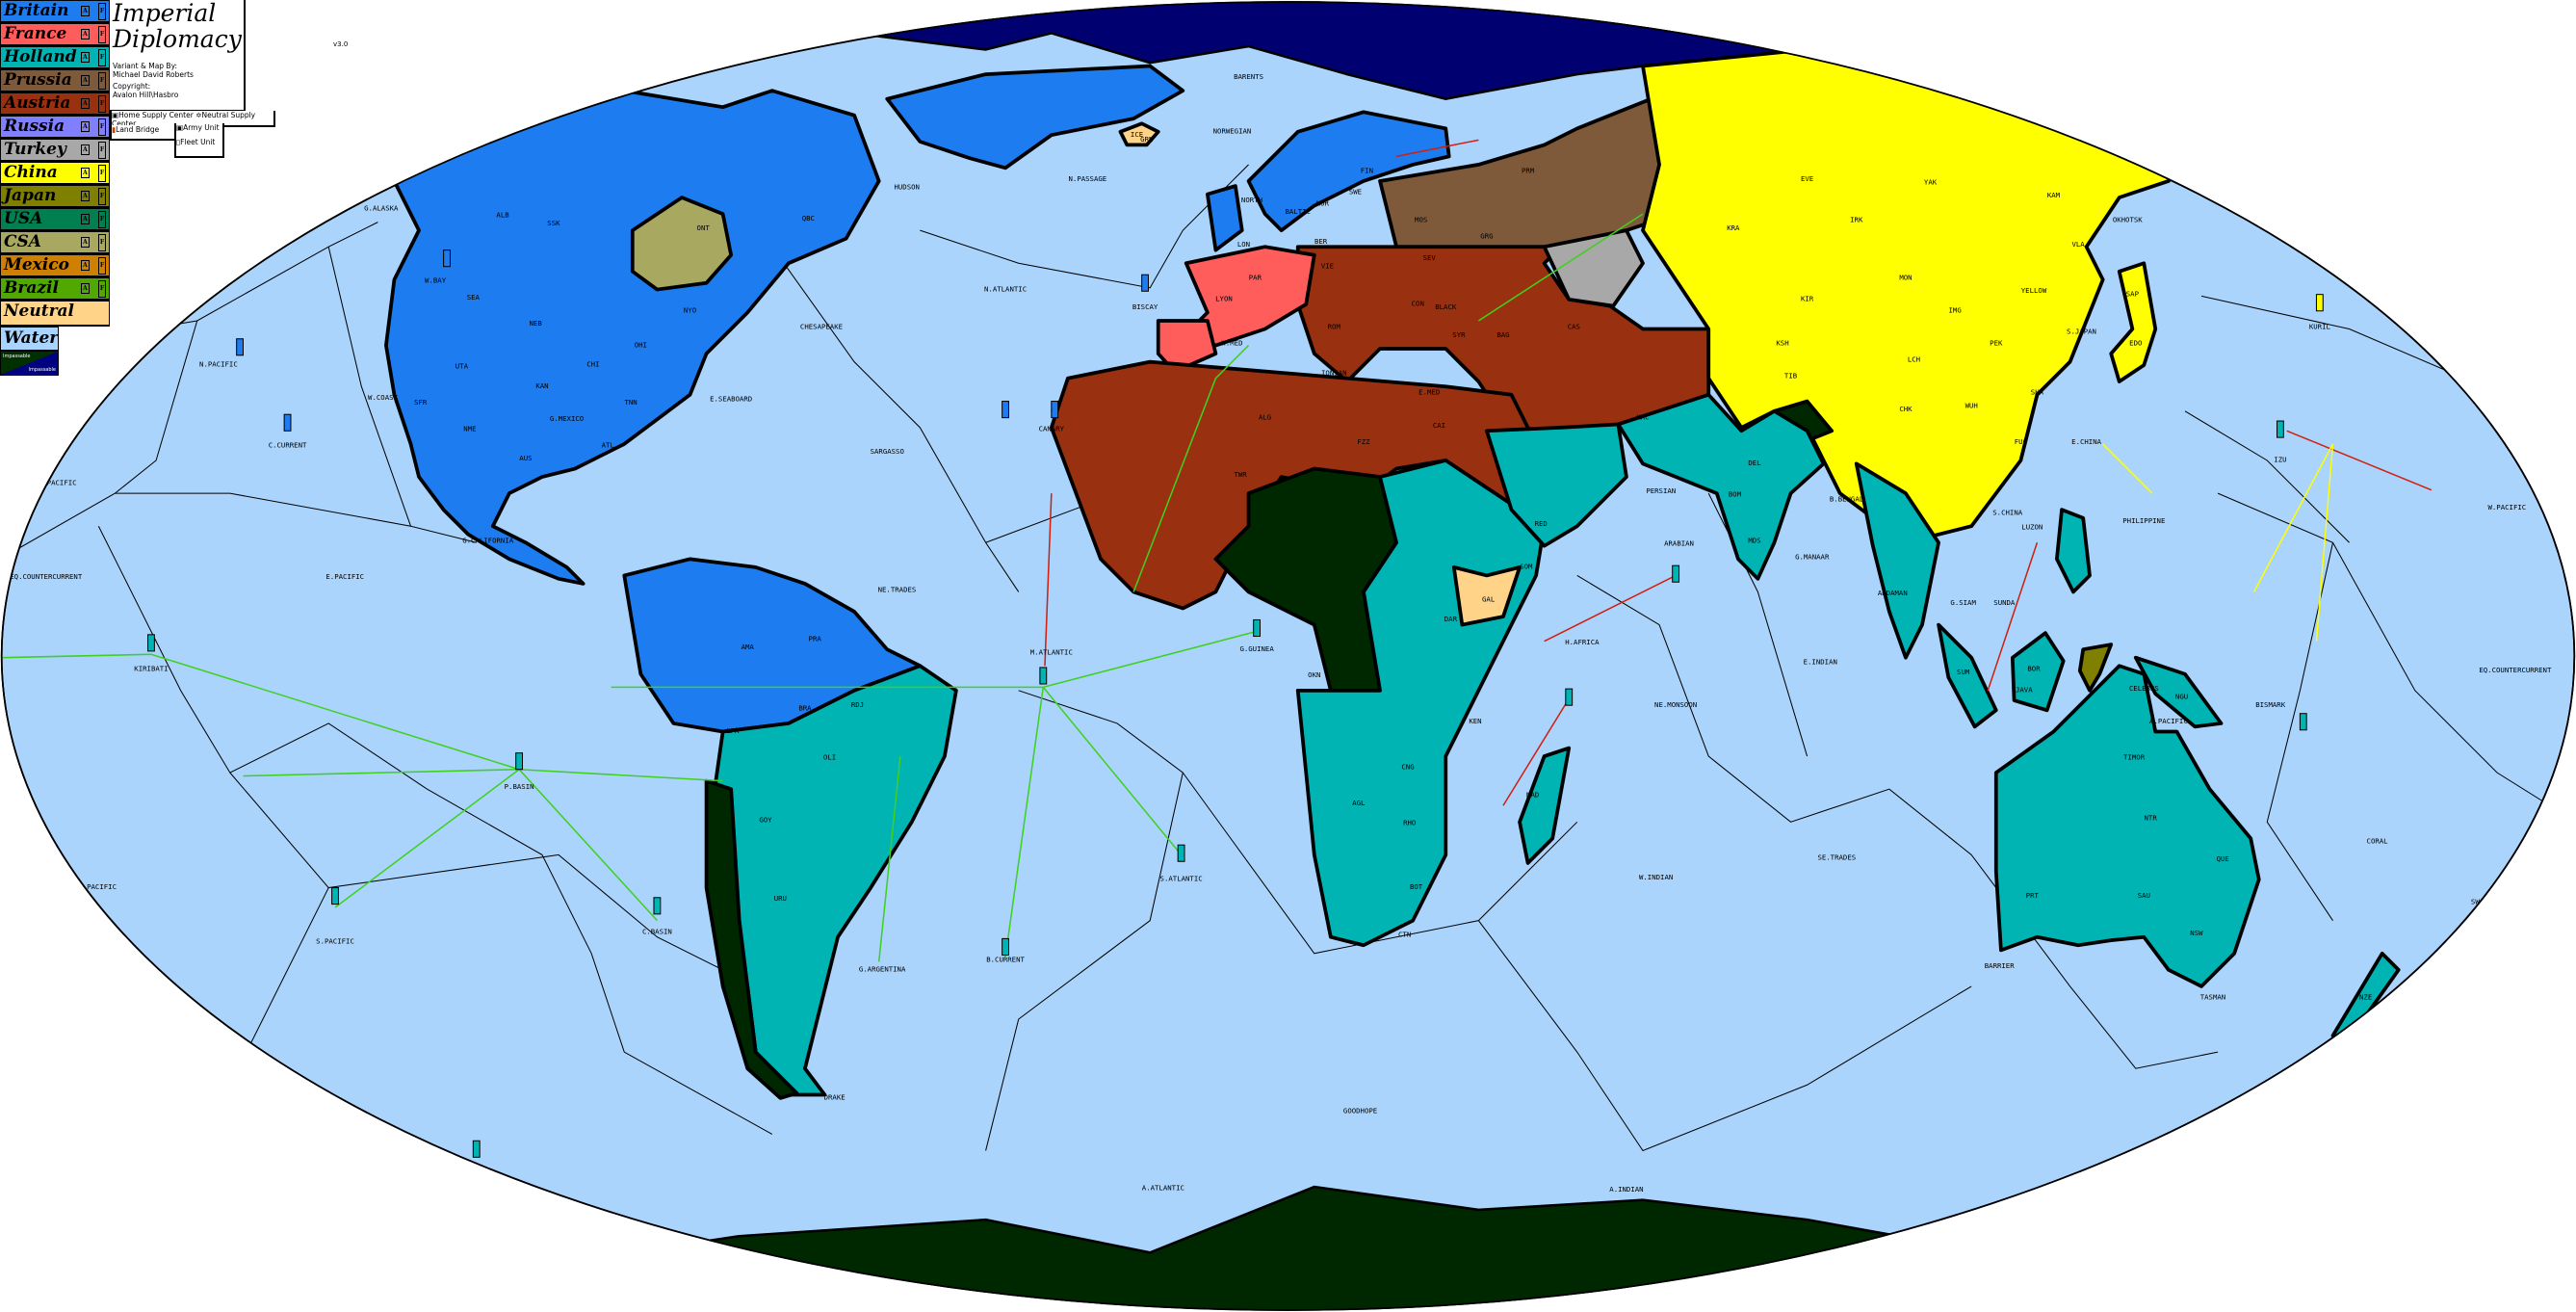  What do you see at coordinates (592, 365) in the screenshot?
I see `territory-chi: CHI` at bounding box center [592, 365].